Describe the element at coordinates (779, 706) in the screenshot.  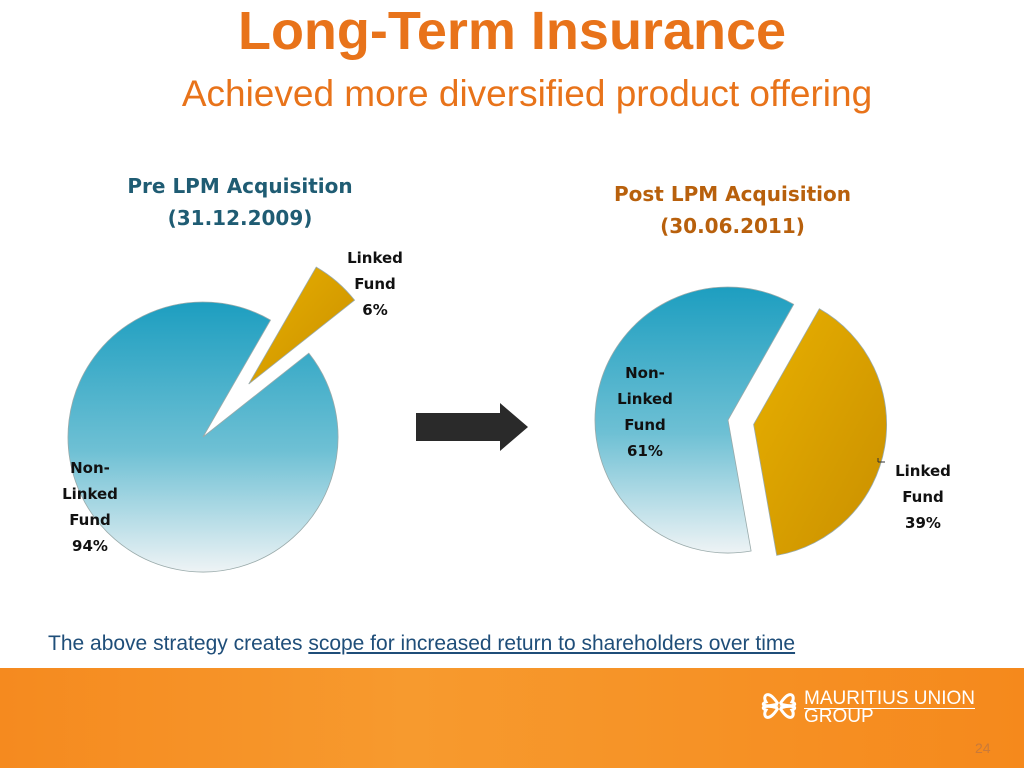
I see `clover-logo-icon` at that location.